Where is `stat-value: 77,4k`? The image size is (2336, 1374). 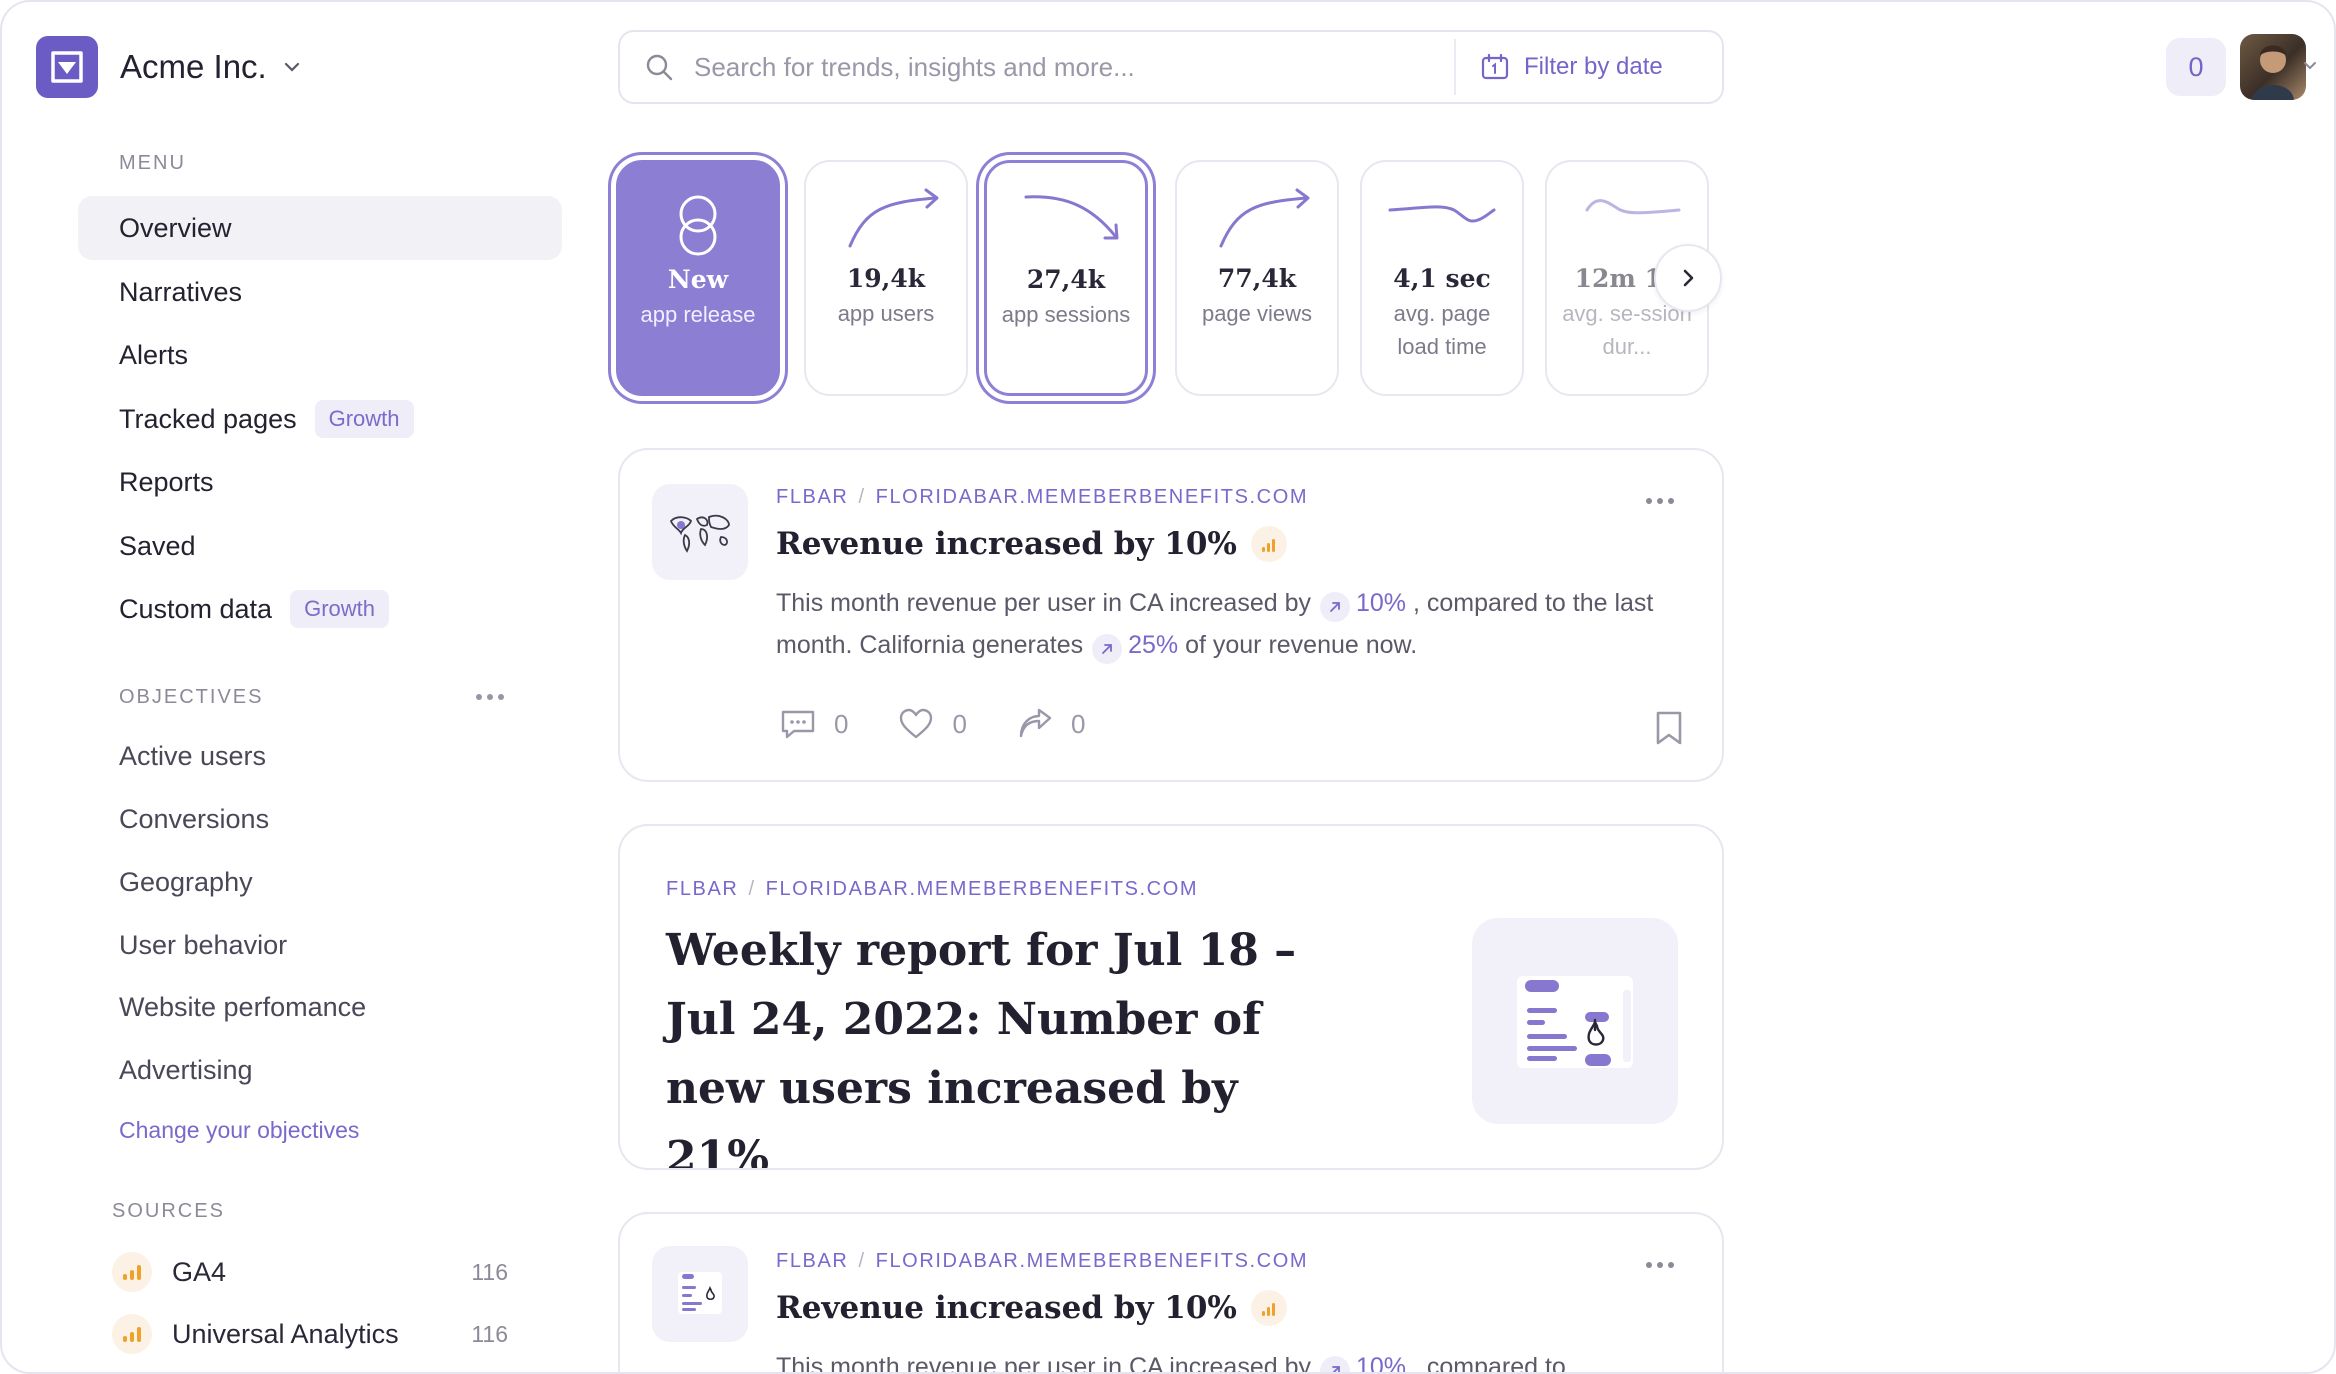 stat-value: 77,4k is located at coordinates (1257, 278).